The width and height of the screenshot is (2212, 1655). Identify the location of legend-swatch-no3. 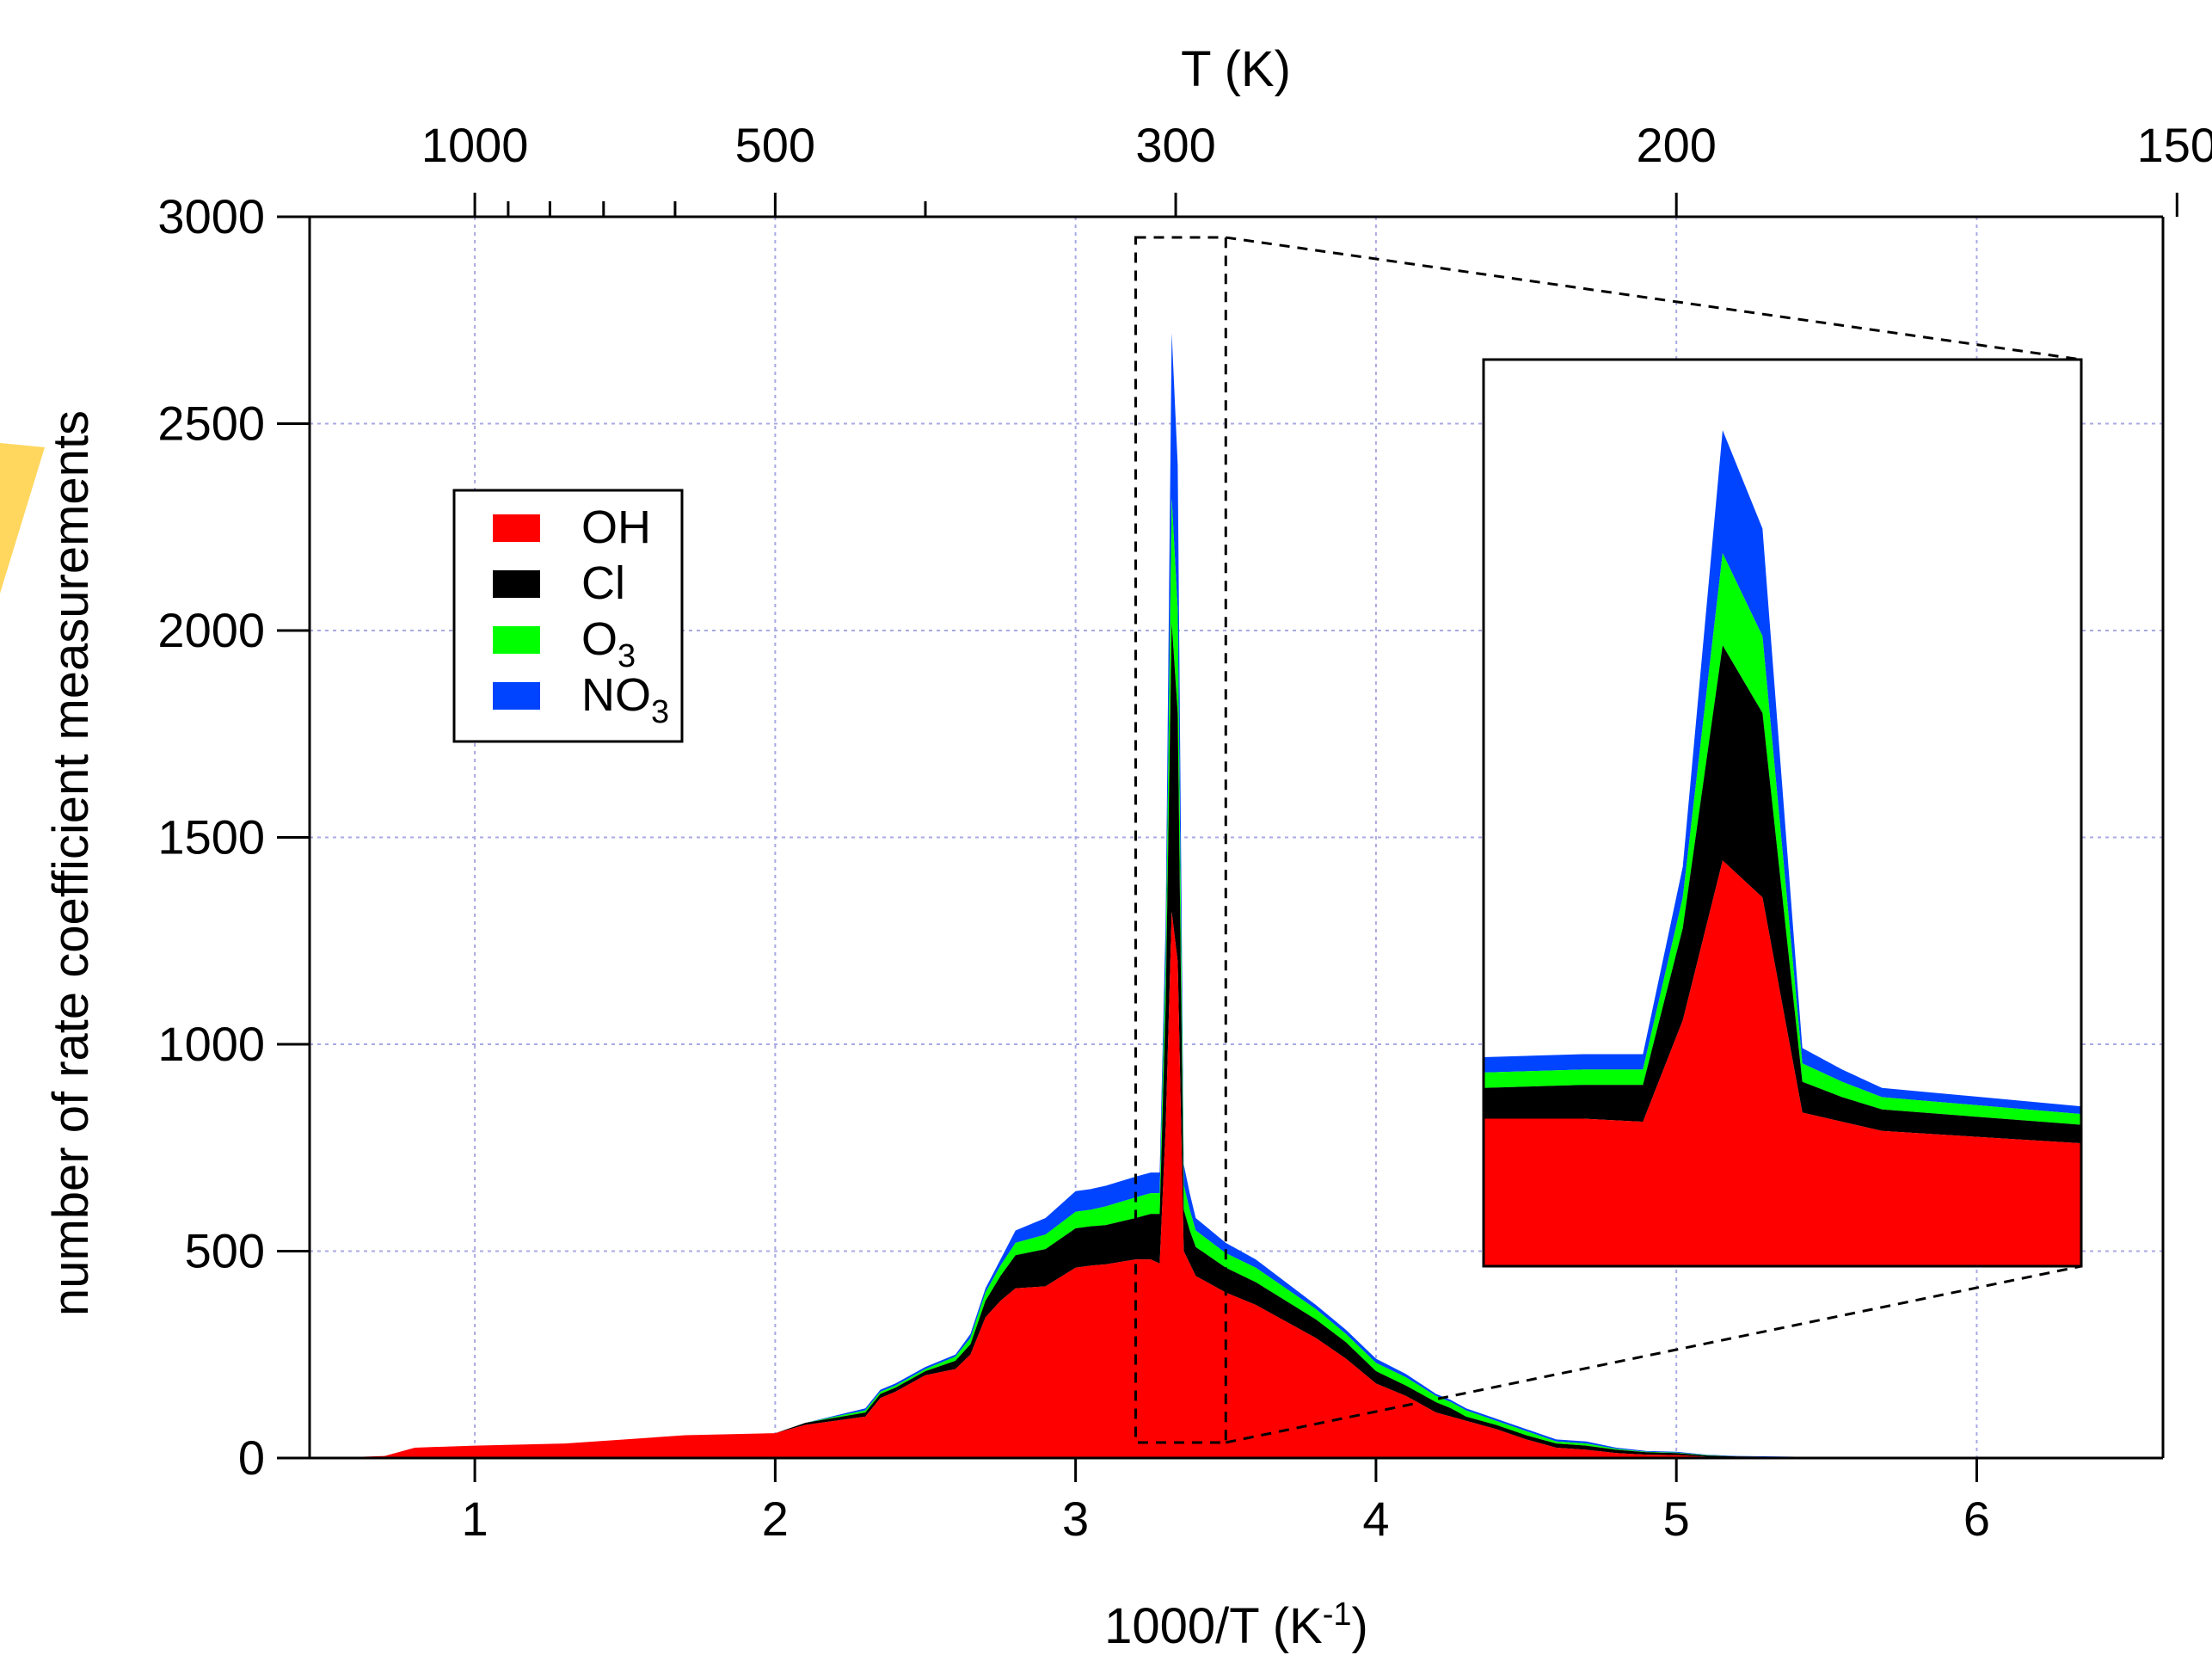
(516, 696).